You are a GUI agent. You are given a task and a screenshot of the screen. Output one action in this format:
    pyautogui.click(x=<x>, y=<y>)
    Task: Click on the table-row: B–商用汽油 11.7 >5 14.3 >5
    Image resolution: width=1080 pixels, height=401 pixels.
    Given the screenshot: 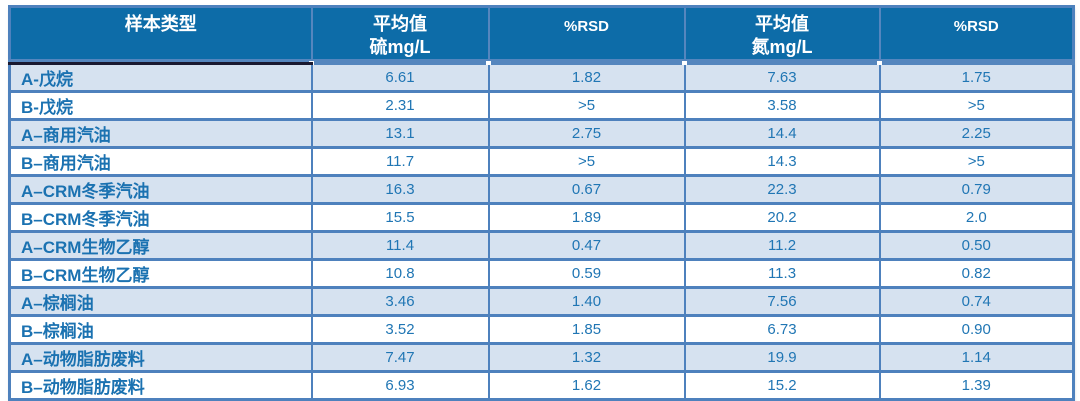 What is the action you would take?
    pyautogui.click(x=541, y=161)
    